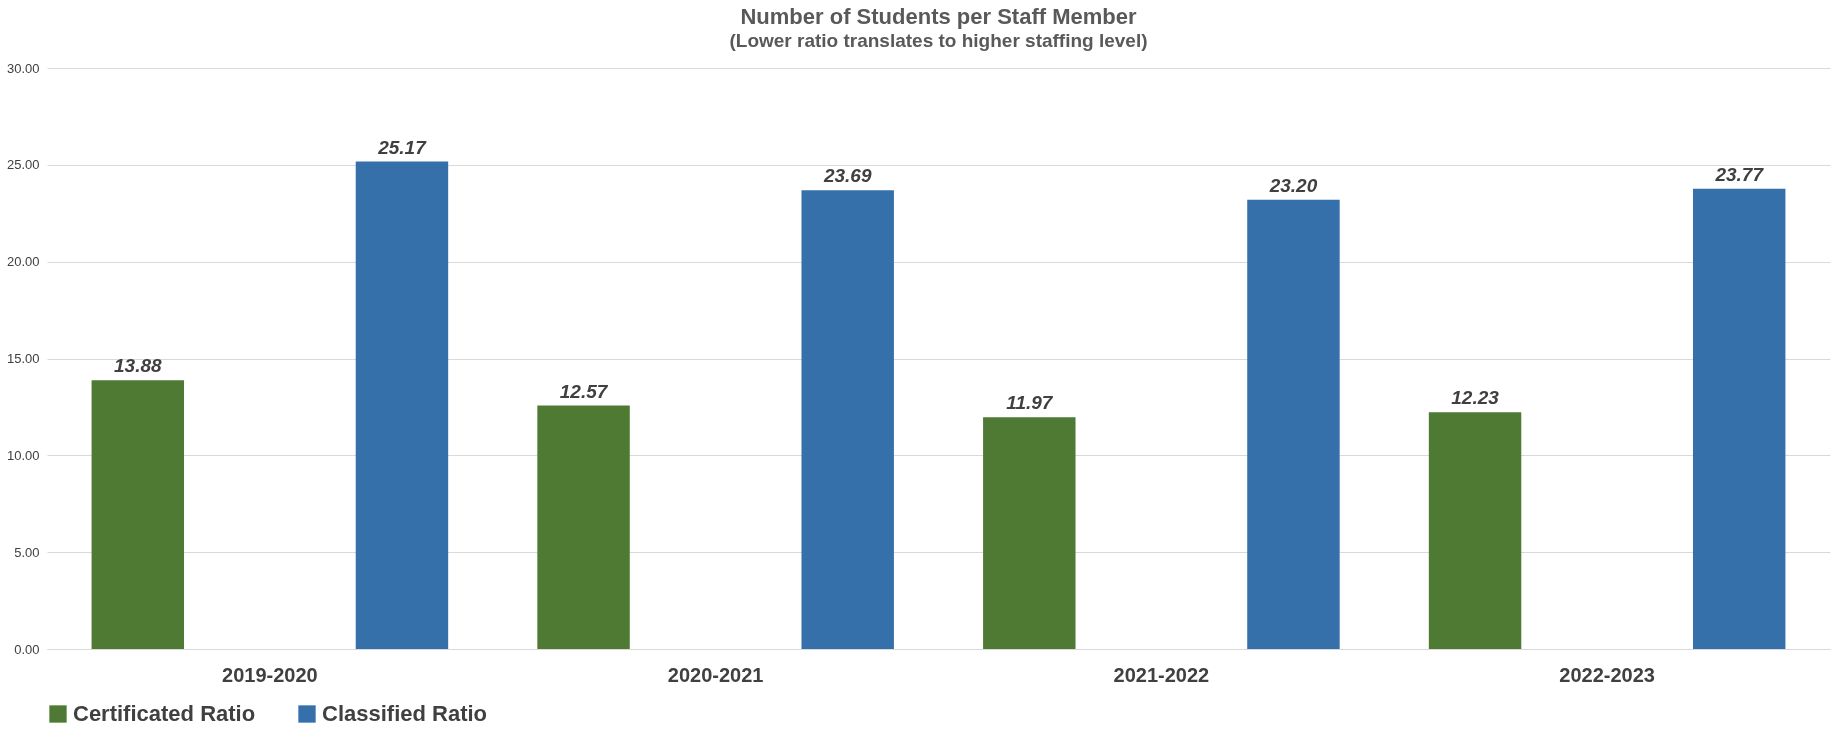  What do you see at coordinates (847, 176) in the screenshot?
I see `data-label: 23.69` at bounding box center [847, 176].